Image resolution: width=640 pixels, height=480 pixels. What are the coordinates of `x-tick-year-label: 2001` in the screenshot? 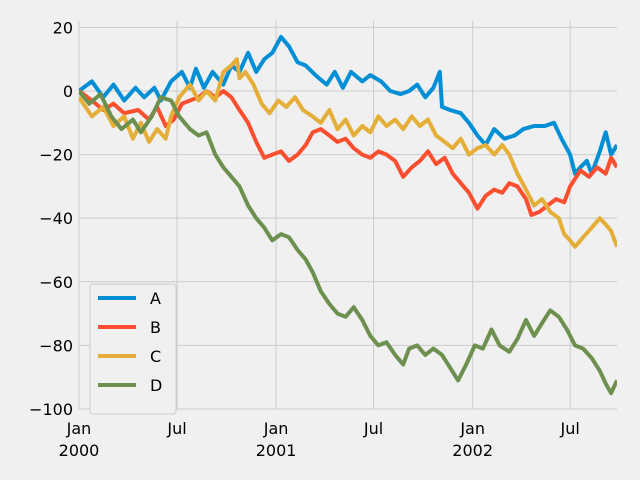 It's located at (276, 450).